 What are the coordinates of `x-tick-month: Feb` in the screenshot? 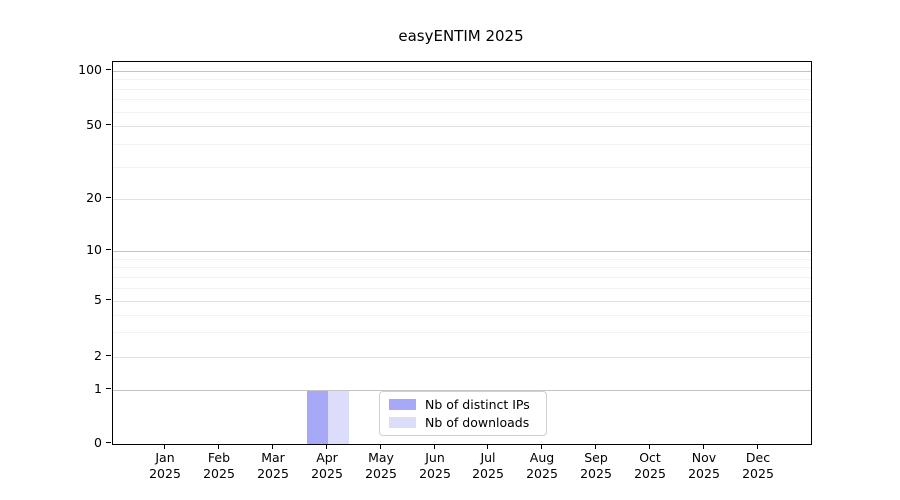 It's located at (219, 457).